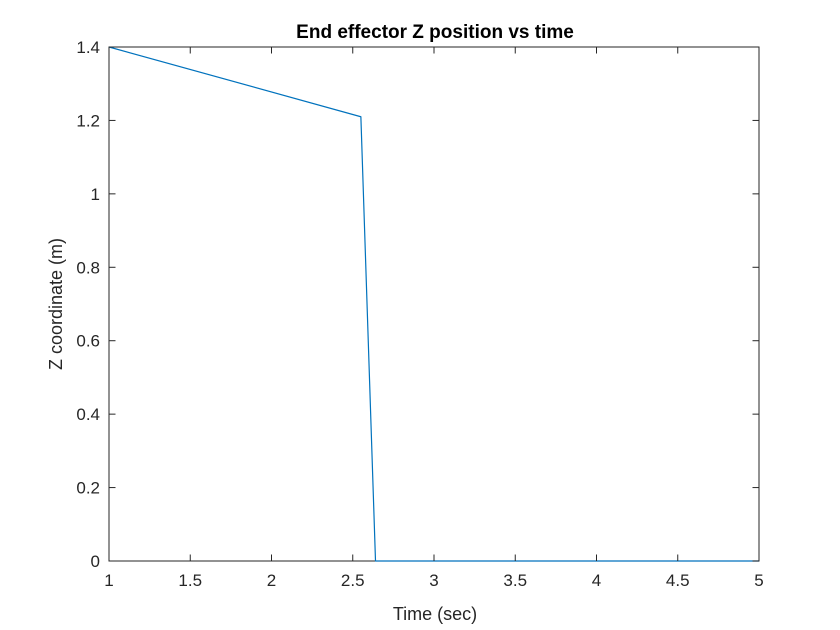 The height and width of the screenshot is (630, 840). What do you see at coordinates (515, 580) in the screenshot?
I see `x-tick-label: 3.5` at bounding box center [515, 580].